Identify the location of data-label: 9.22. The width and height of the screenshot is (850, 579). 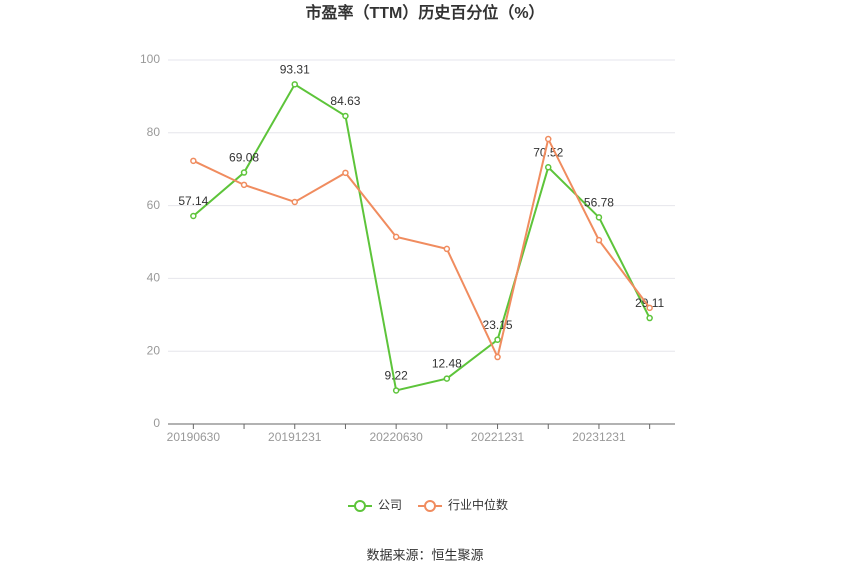
(396, 376).